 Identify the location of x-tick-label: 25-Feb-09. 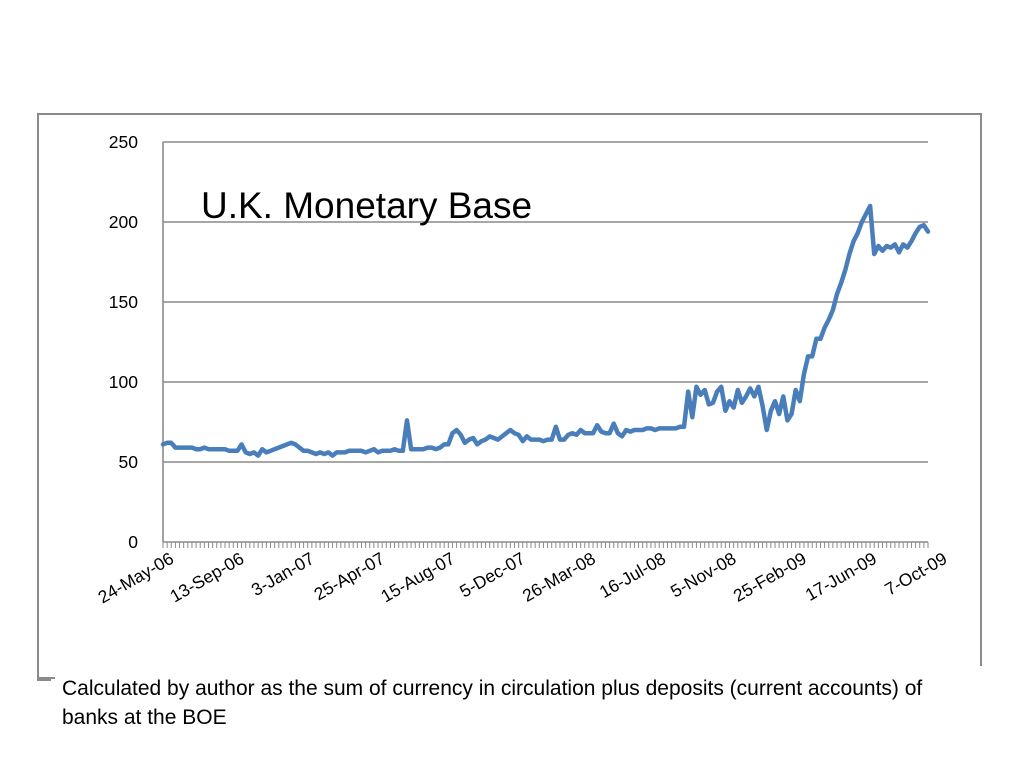
(770, 577).